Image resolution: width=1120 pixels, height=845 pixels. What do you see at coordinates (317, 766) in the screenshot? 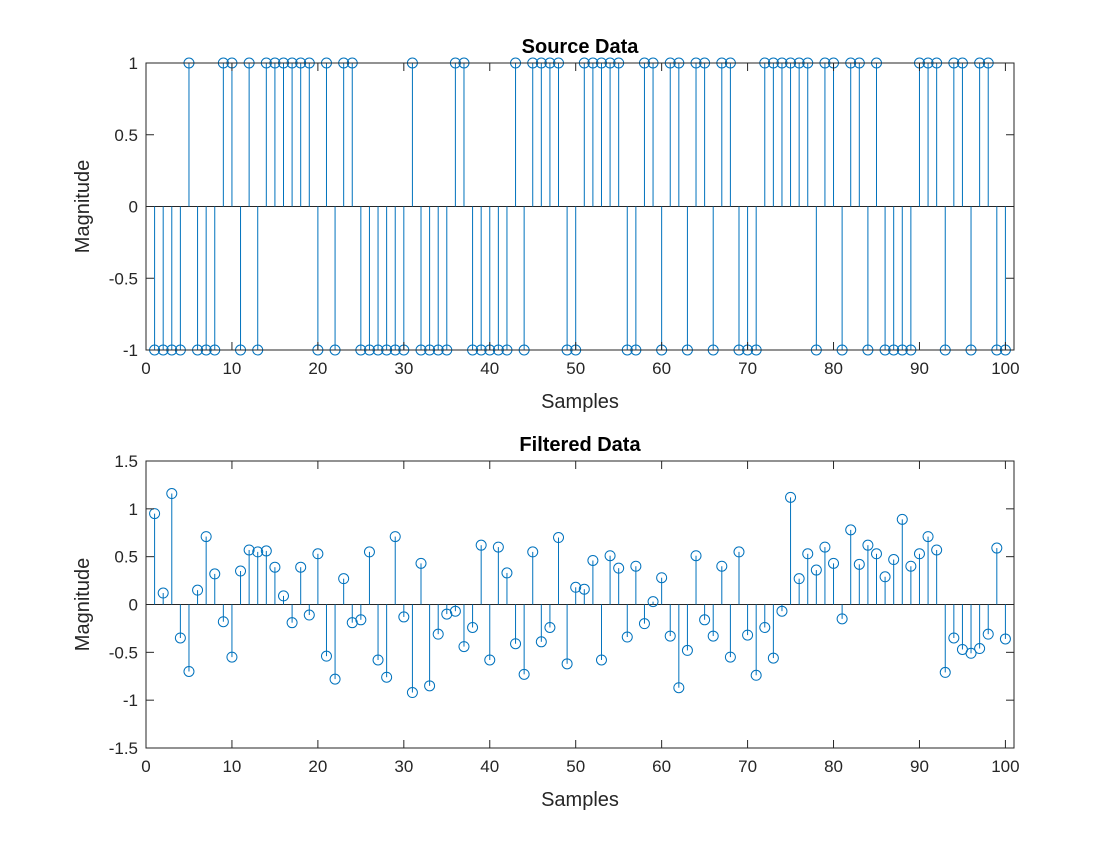
I see `x-tick-label: 20` at bounding box center [317, 766].